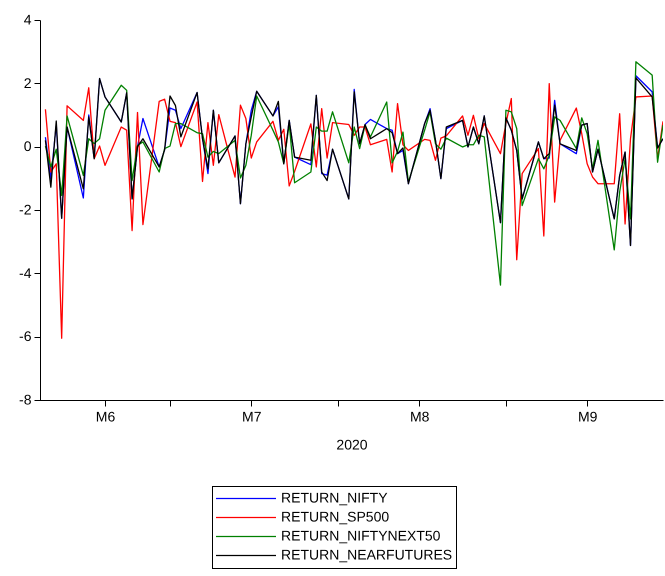  I want to click on legend-label: RETURN_NEARFUTURES, so click(366, 554).